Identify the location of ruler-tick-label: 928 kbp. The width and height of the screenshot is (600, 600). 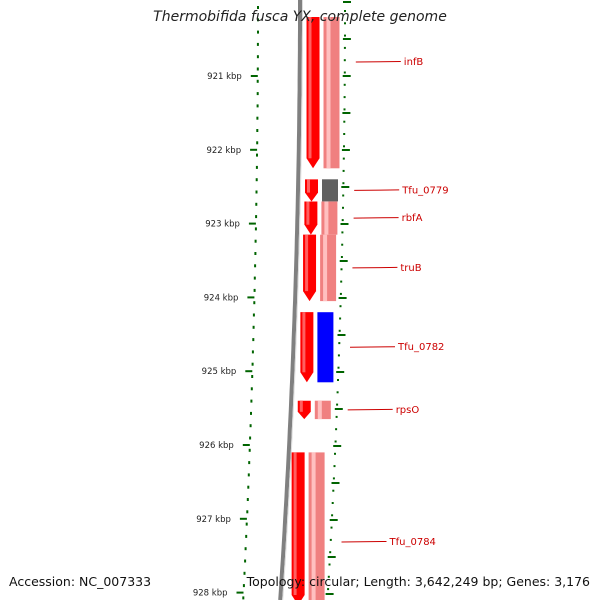
(210, 594).